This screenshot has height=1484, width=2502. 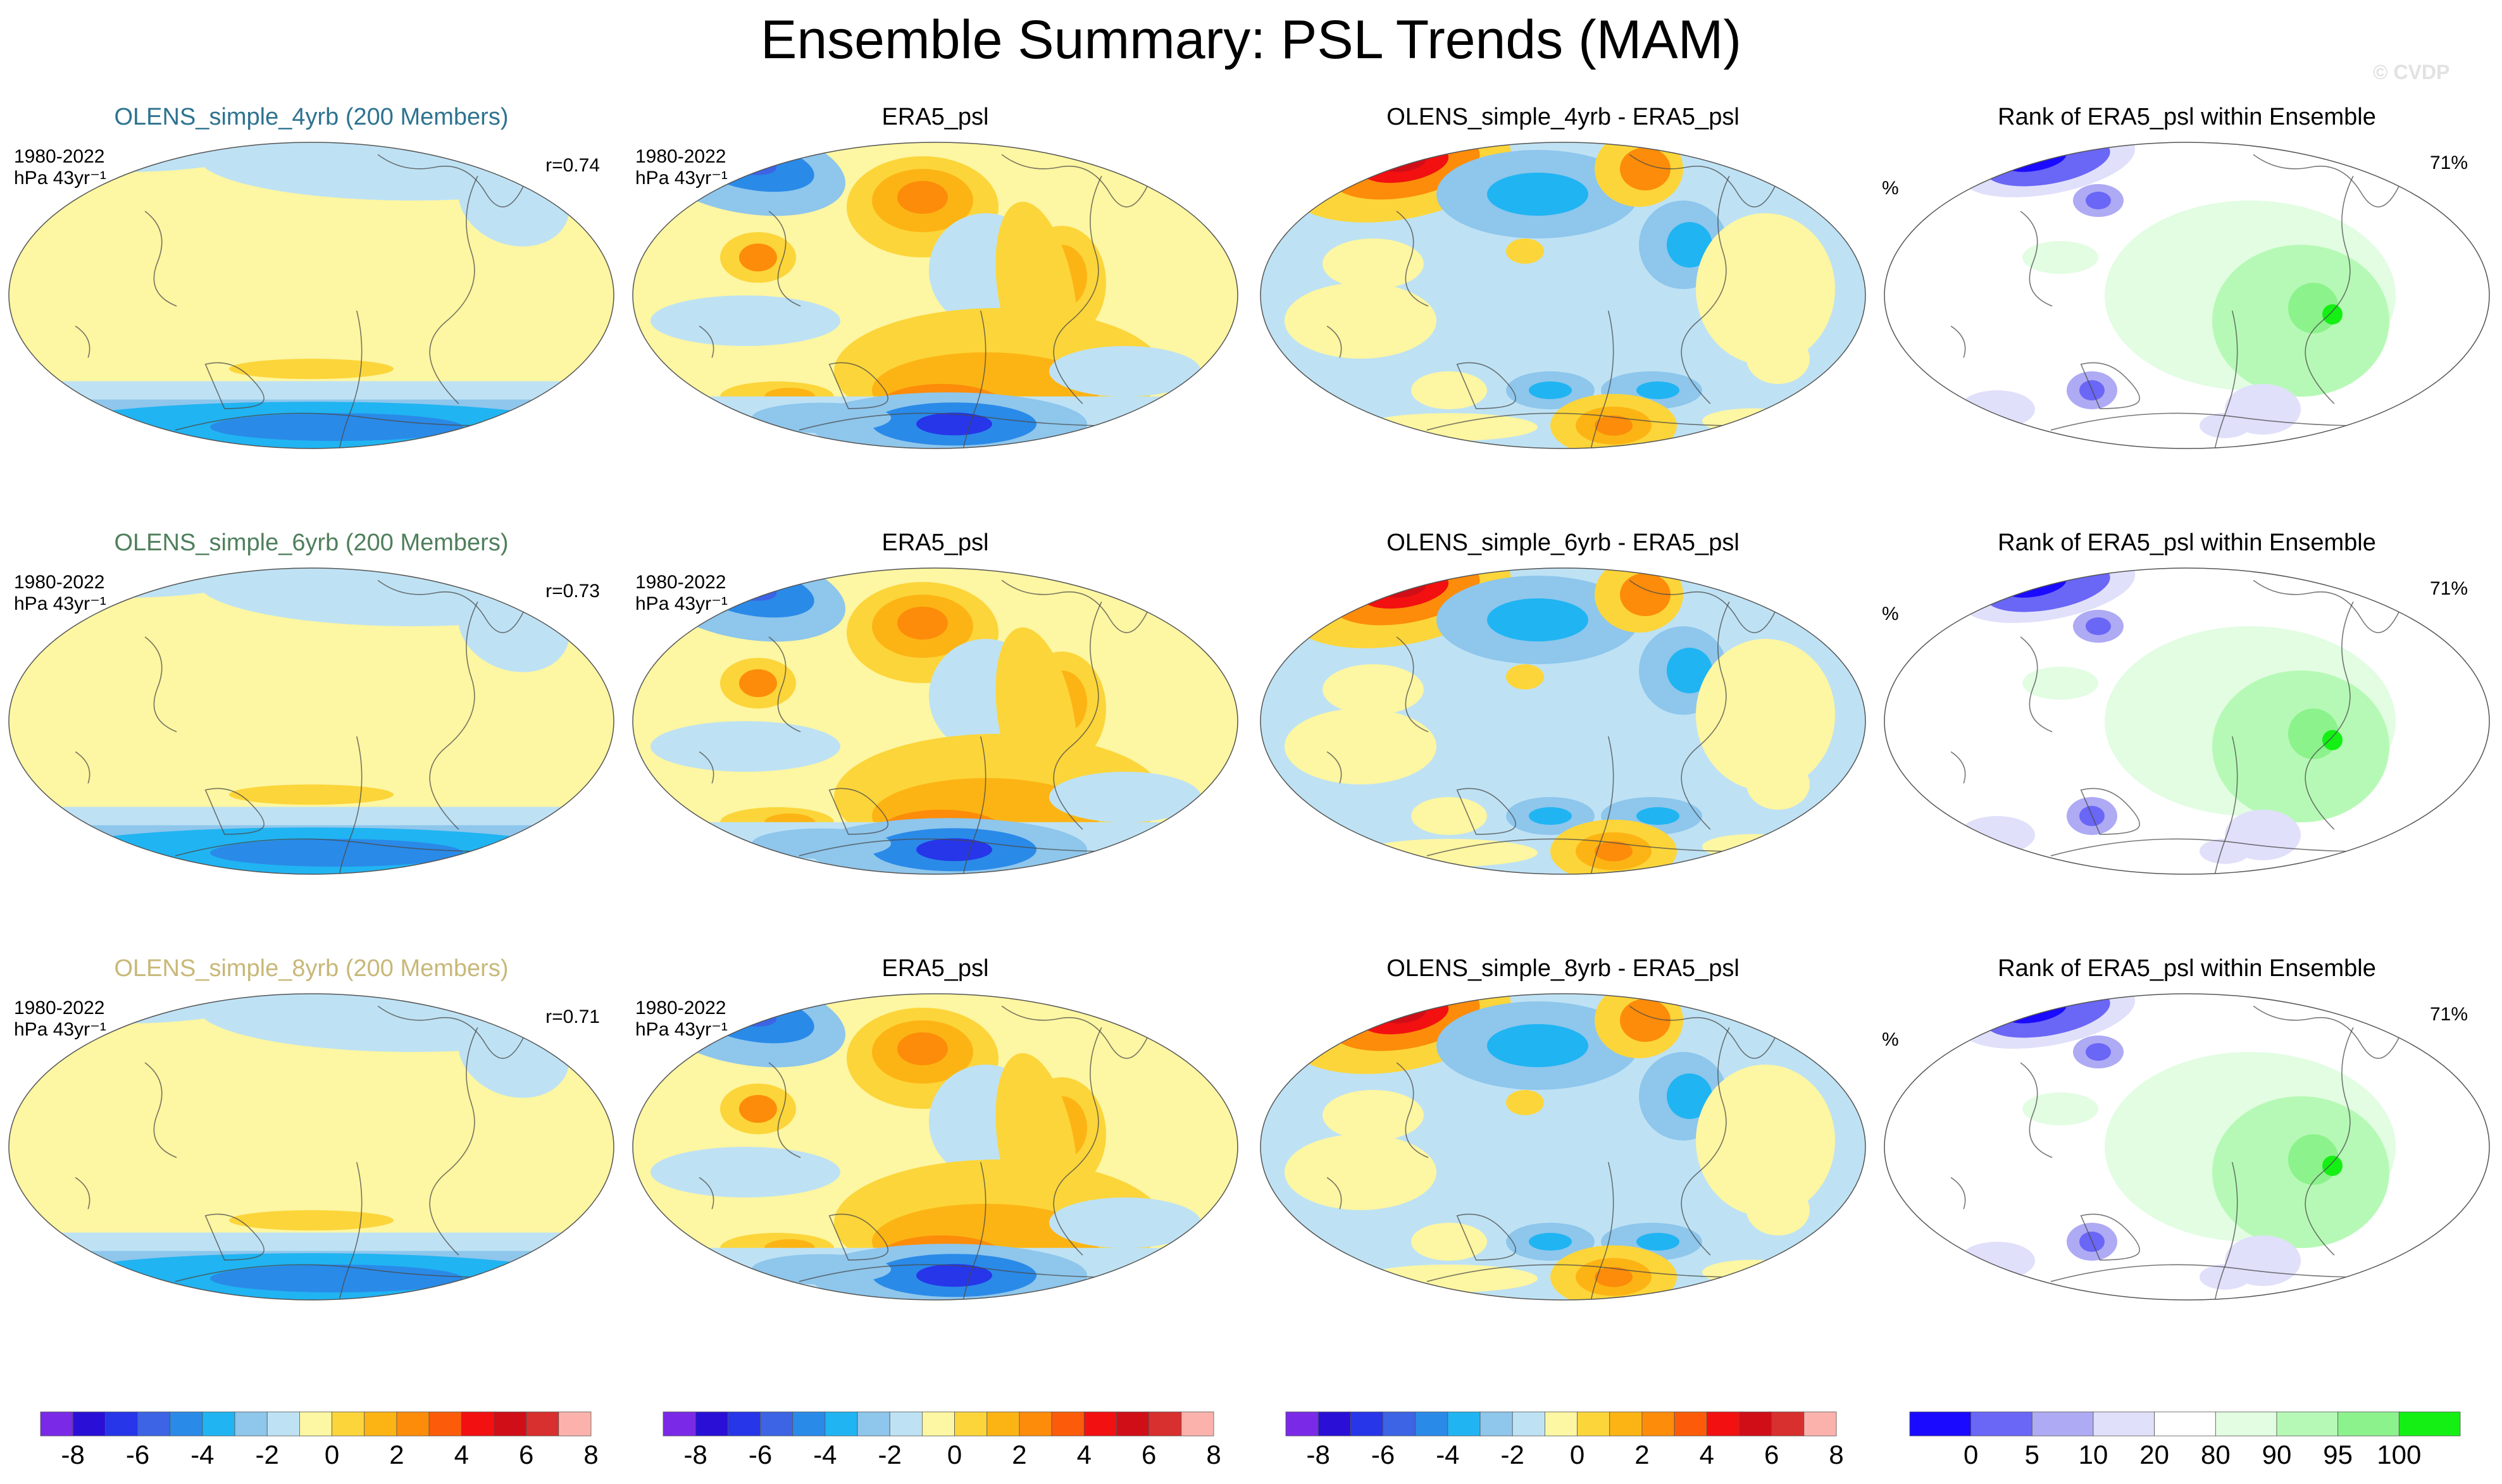 I want to click on obs-panel-title: ERA5_psl, so click(x=935, y=542).